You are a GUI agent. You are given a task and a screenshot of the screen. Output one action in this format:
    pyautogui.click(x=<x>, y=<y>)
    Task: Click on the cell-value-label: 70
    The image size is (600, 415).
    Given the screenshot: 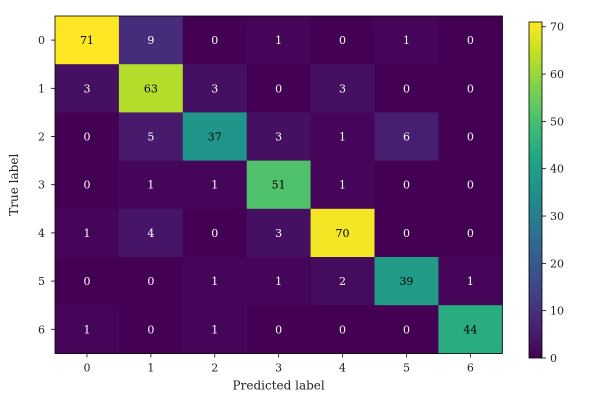 What is the action you would take?
    pyautogui.click(x=343, y=233)
    